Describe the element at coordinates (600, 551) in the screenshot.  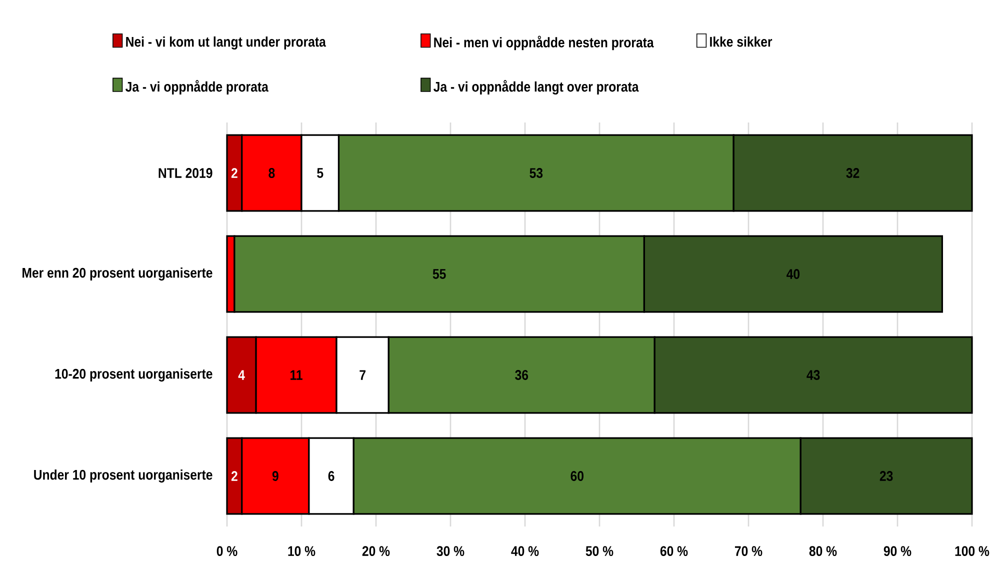
I see `x-tick-label: 50 %` at that location.